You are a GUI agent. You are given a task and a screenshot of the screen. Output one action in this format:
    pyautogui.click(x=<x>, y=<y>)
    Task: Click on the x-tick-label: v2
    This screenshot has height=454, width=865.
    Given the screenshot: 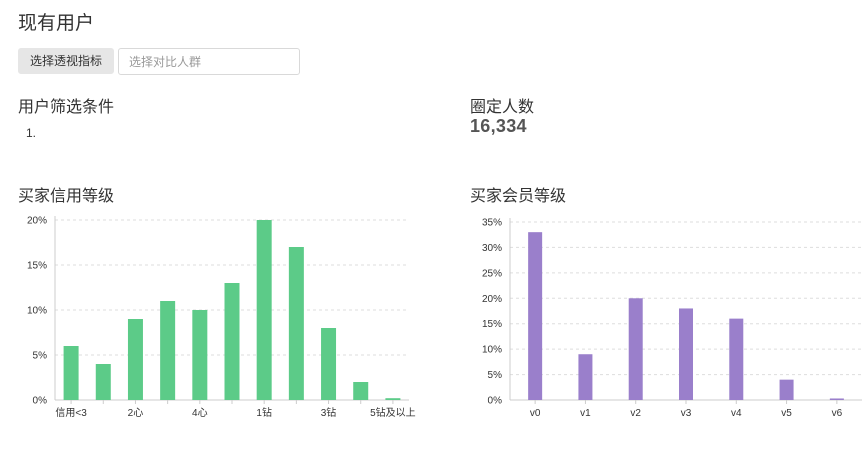 What is the action you would take?
    pyautogui.click(x=635, y=413)
    